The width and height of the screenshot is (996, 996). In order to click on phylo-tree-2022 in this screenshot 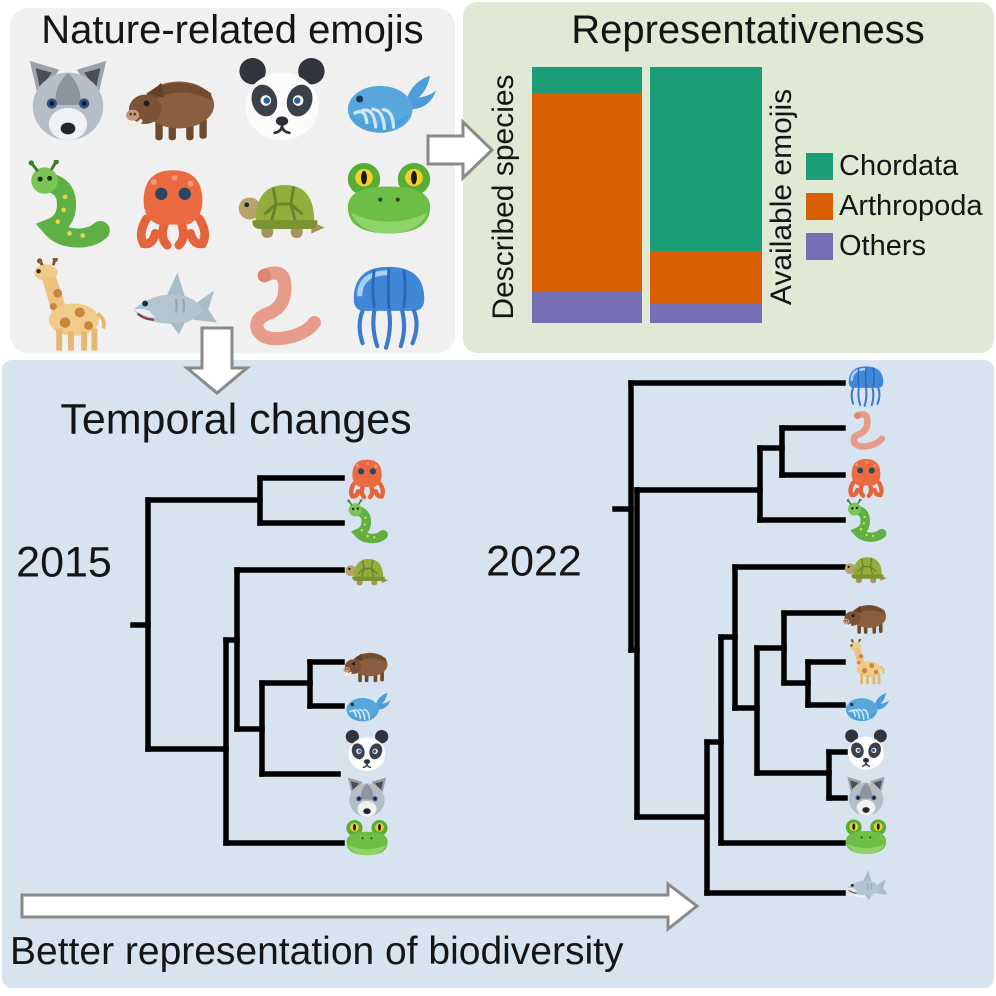, I will do `click(750, 633)`.